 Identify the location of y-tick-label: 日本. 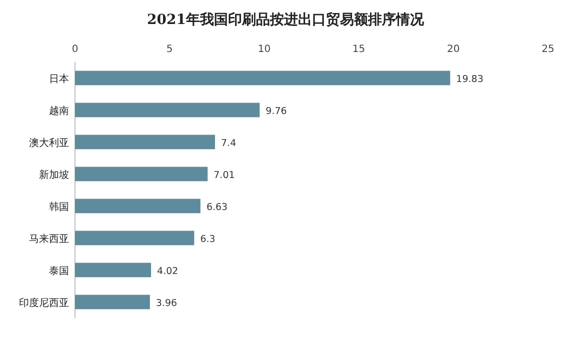
(59, 79).